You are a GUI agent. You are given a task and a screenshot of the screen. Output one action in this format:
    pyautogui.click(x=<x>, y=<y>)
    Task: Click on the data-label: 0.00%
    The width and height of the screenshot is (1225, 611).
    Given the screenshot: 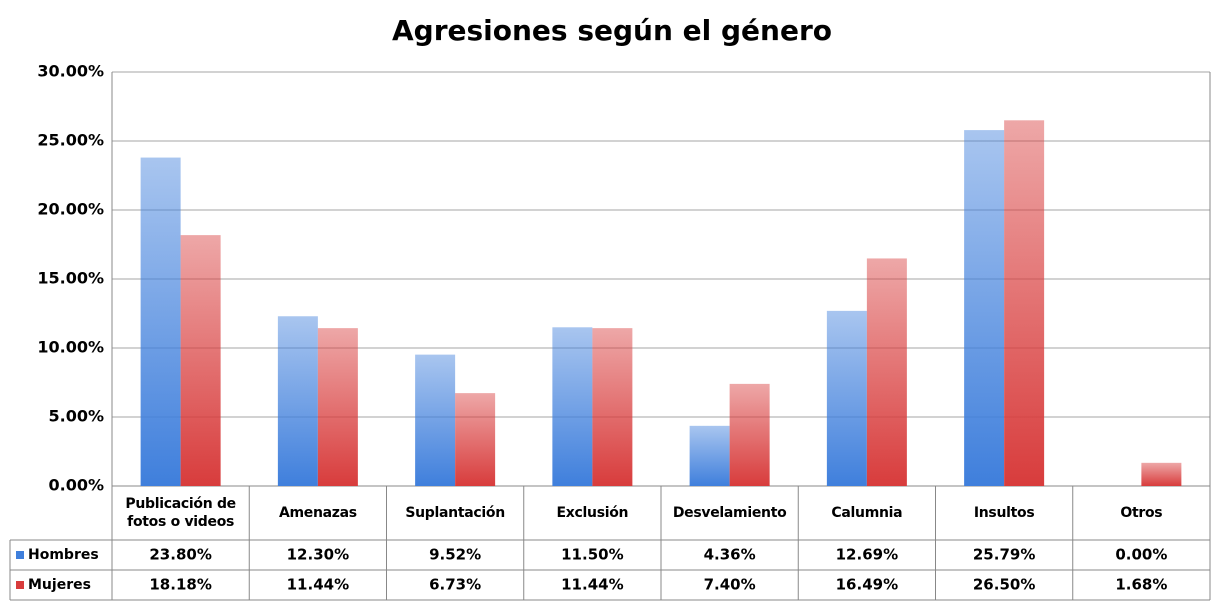 What is the action you would take?
    pyautogui.click(x=1141, y=555)
    